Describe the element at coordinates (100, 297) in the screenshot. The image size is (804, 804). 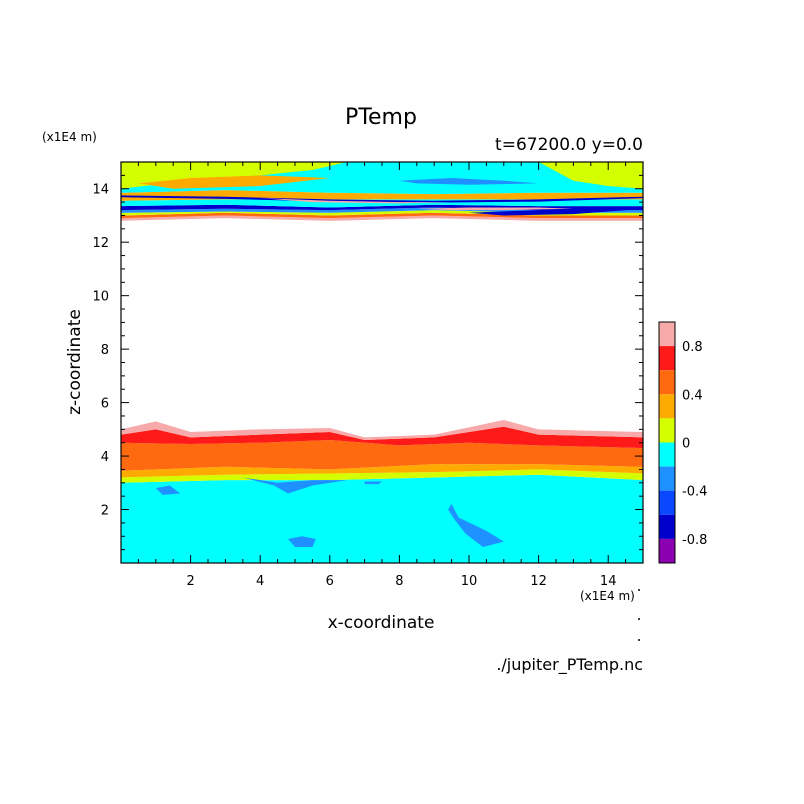
I see `y-tick-label: 10` at that location.